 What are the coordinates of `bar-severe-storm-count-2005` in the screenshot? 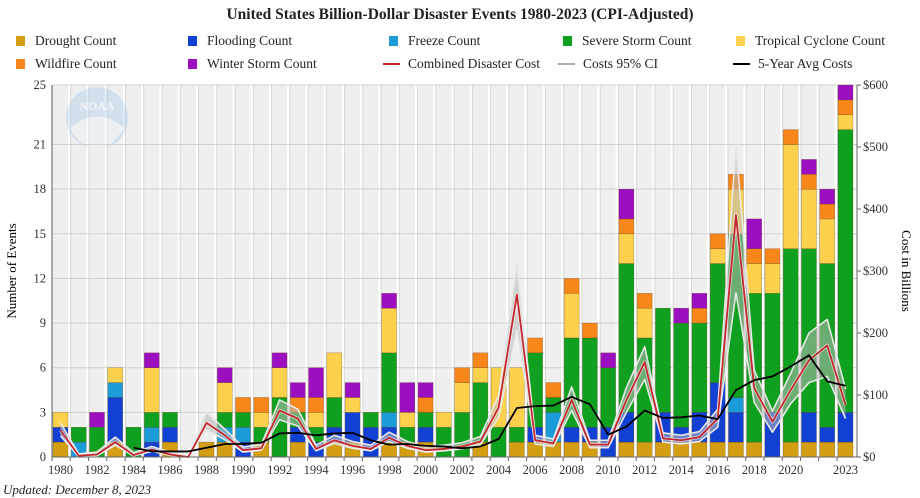 It's located at (517, 434).